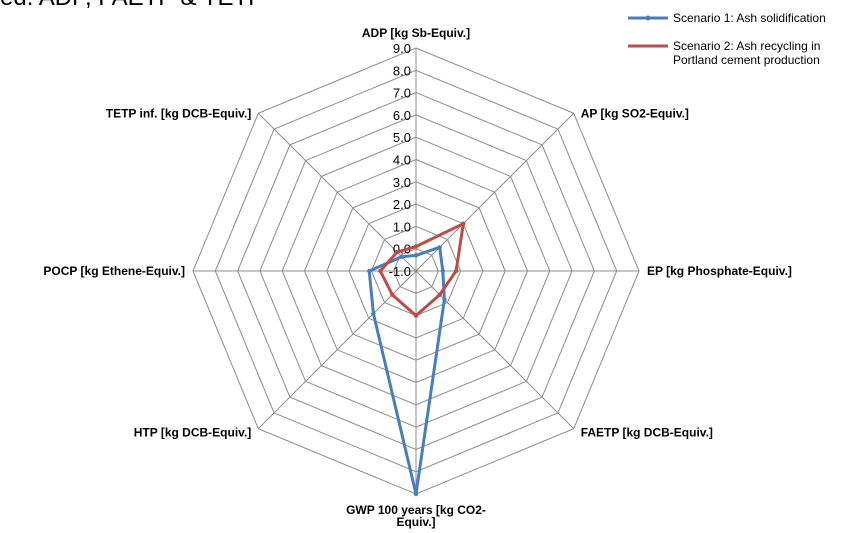  I want to click on tick-label: 2.0, so click(402, 204).